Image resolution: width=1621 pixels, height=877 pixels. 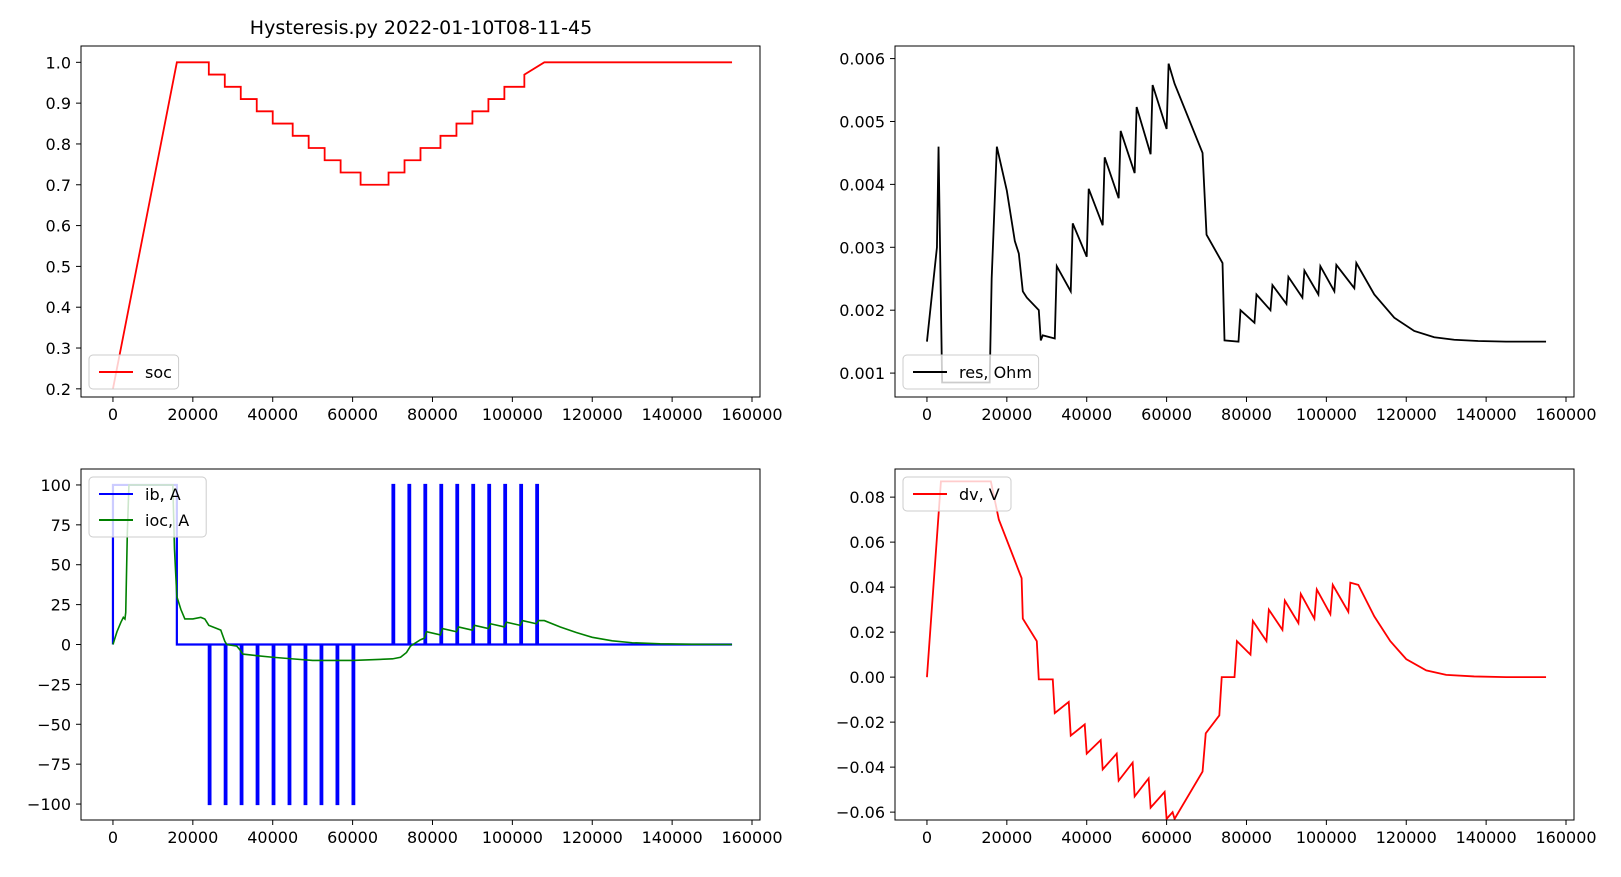 I want to click on y-tick-label: 50, so click(x=61, y=565).